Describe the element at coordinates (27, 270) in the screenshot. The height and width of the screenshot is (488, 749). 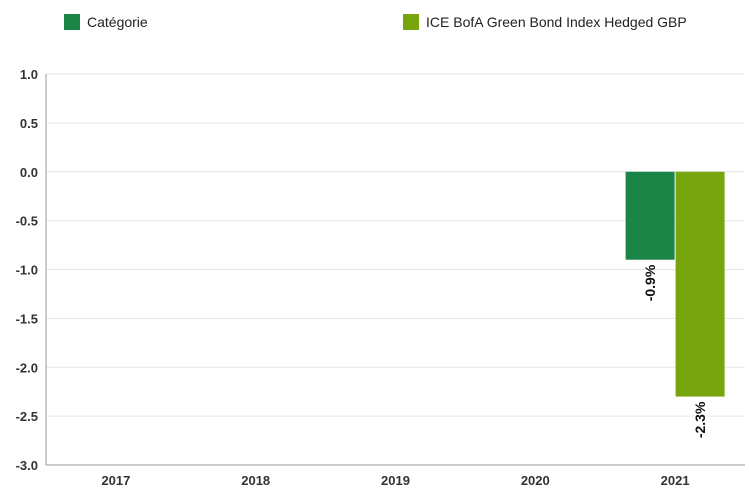
I see `y-tick-label: -1.0` at that location.